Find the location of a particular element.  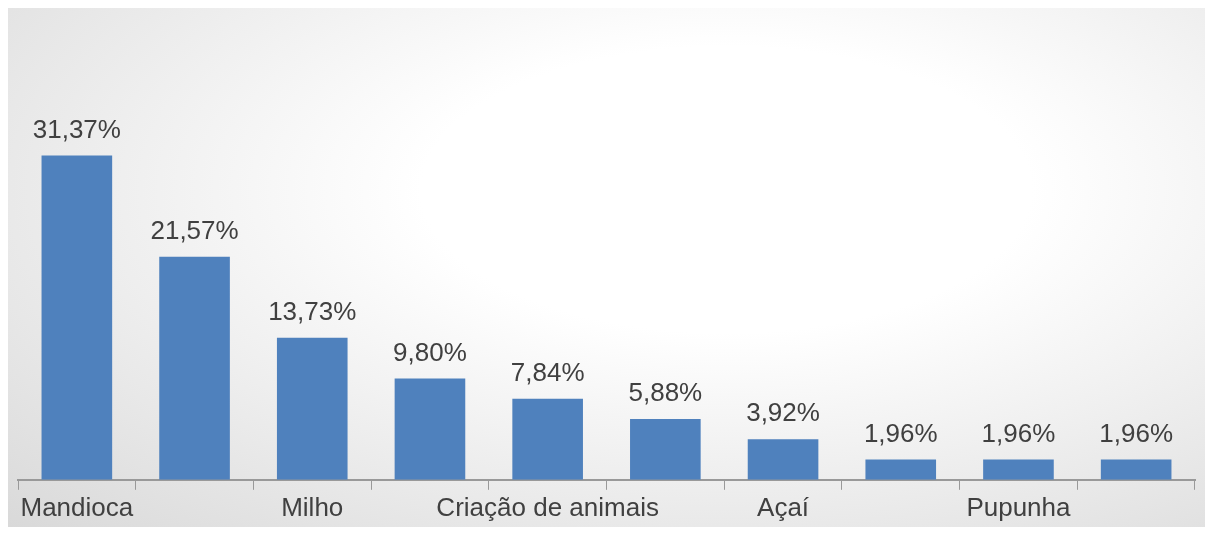

data-label: 5,88% is located at coordinates (665, 392).